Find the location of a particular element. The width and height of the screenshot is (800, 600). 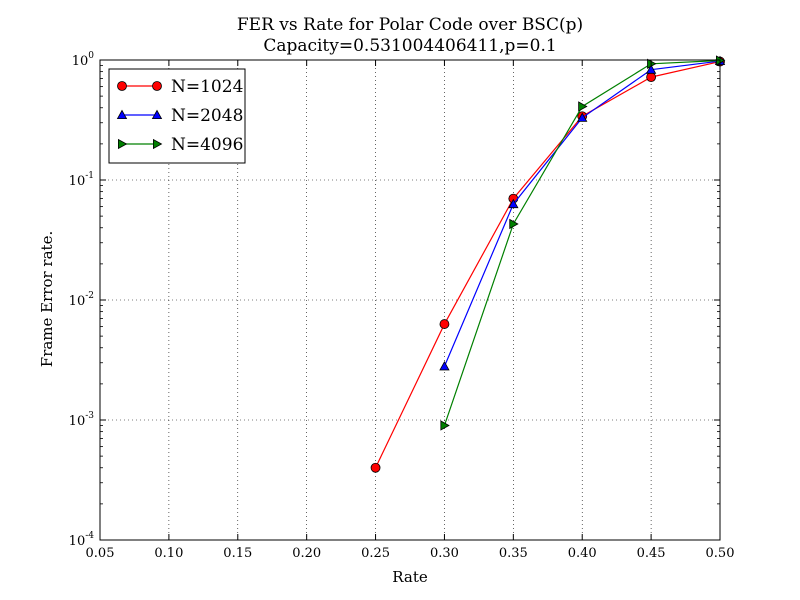

x-tick-label: 0.30 is located at coordinates (444, 553).